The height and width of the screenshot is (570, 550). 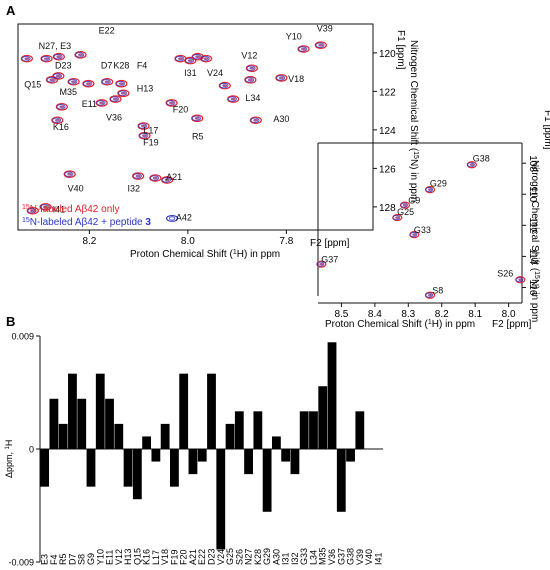 I want to click on bar-d23, so click(x=211, y=411).